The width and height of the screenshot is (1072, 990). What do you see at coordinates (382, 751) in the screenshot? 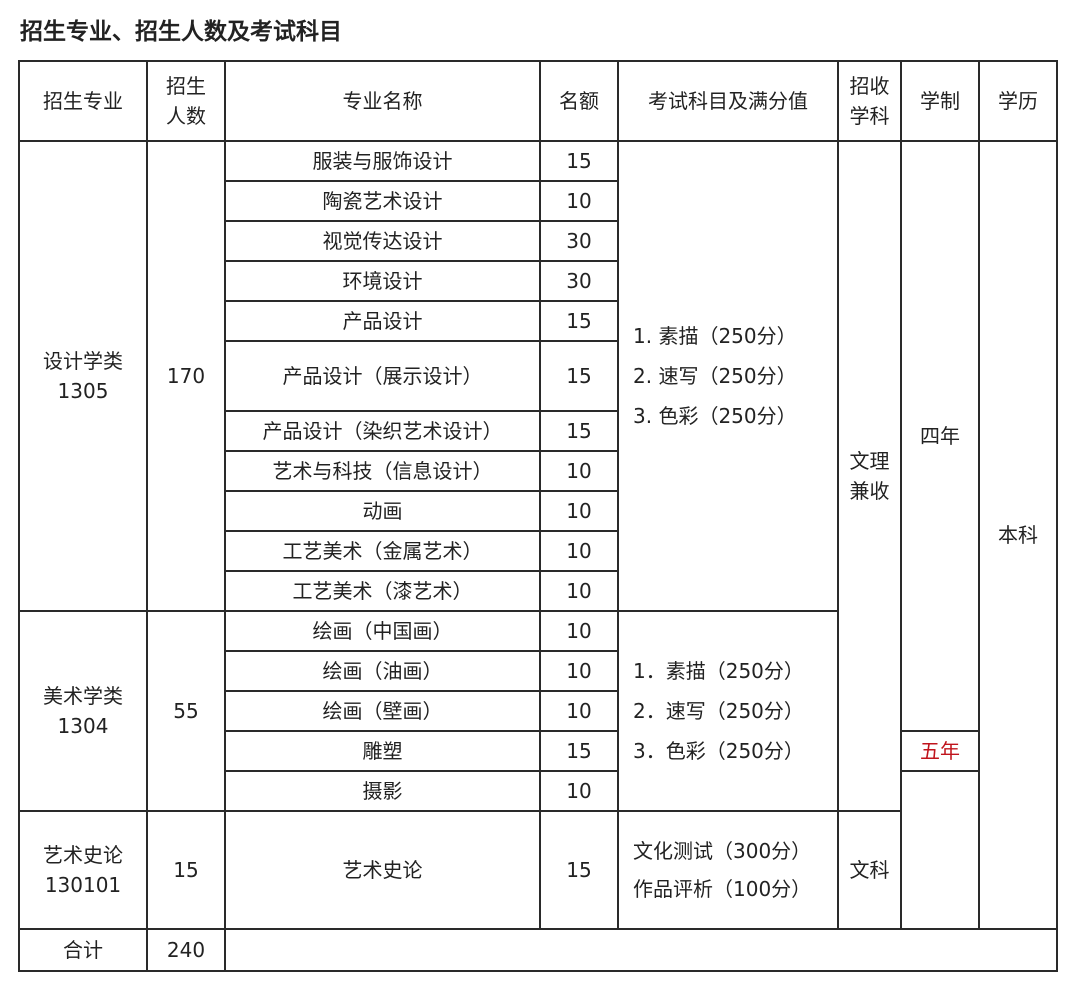
I see `major-name: 雕塑` at bounding box center [382, 751].